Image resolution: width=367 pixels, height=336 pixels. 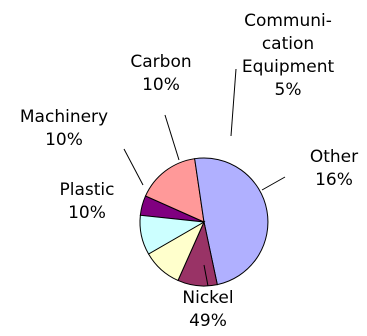 What do you see at coordinates (172, 234) in the screenshot?
I see `pie-slice-carbon` at bounding box center [172, 234].